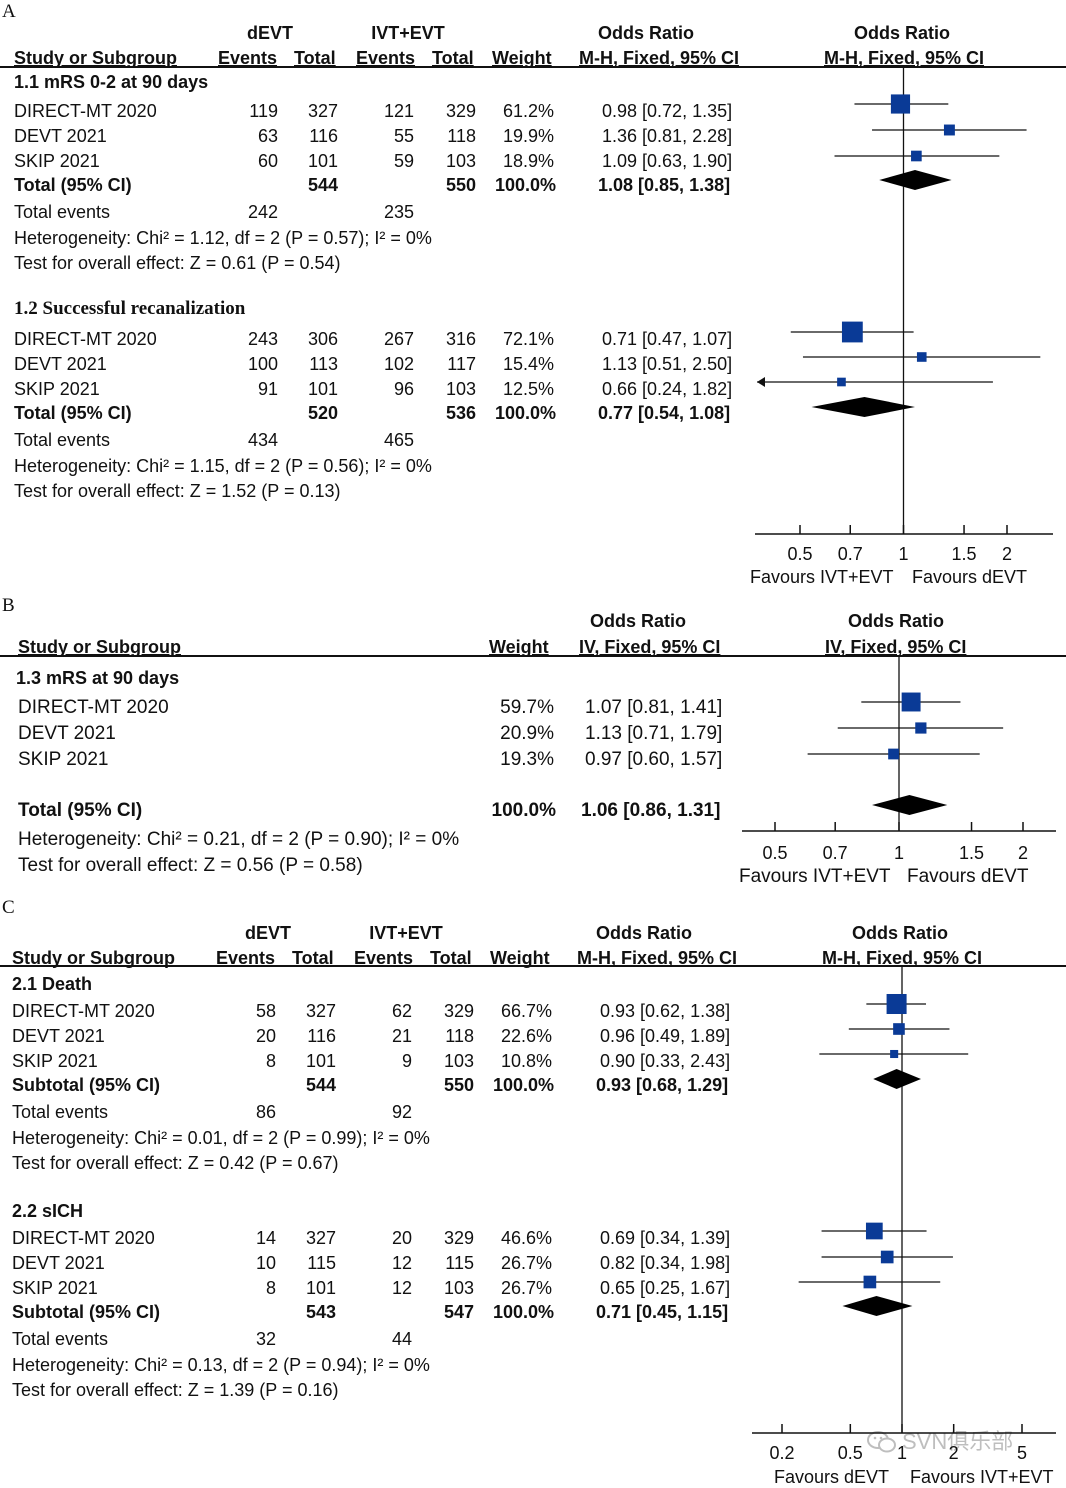  What do you see at coordinates (667, 339) in the screenshot?
I see `ci-cell: 0.71 [0.47, 1.07]` at bounding box center [667, 339].